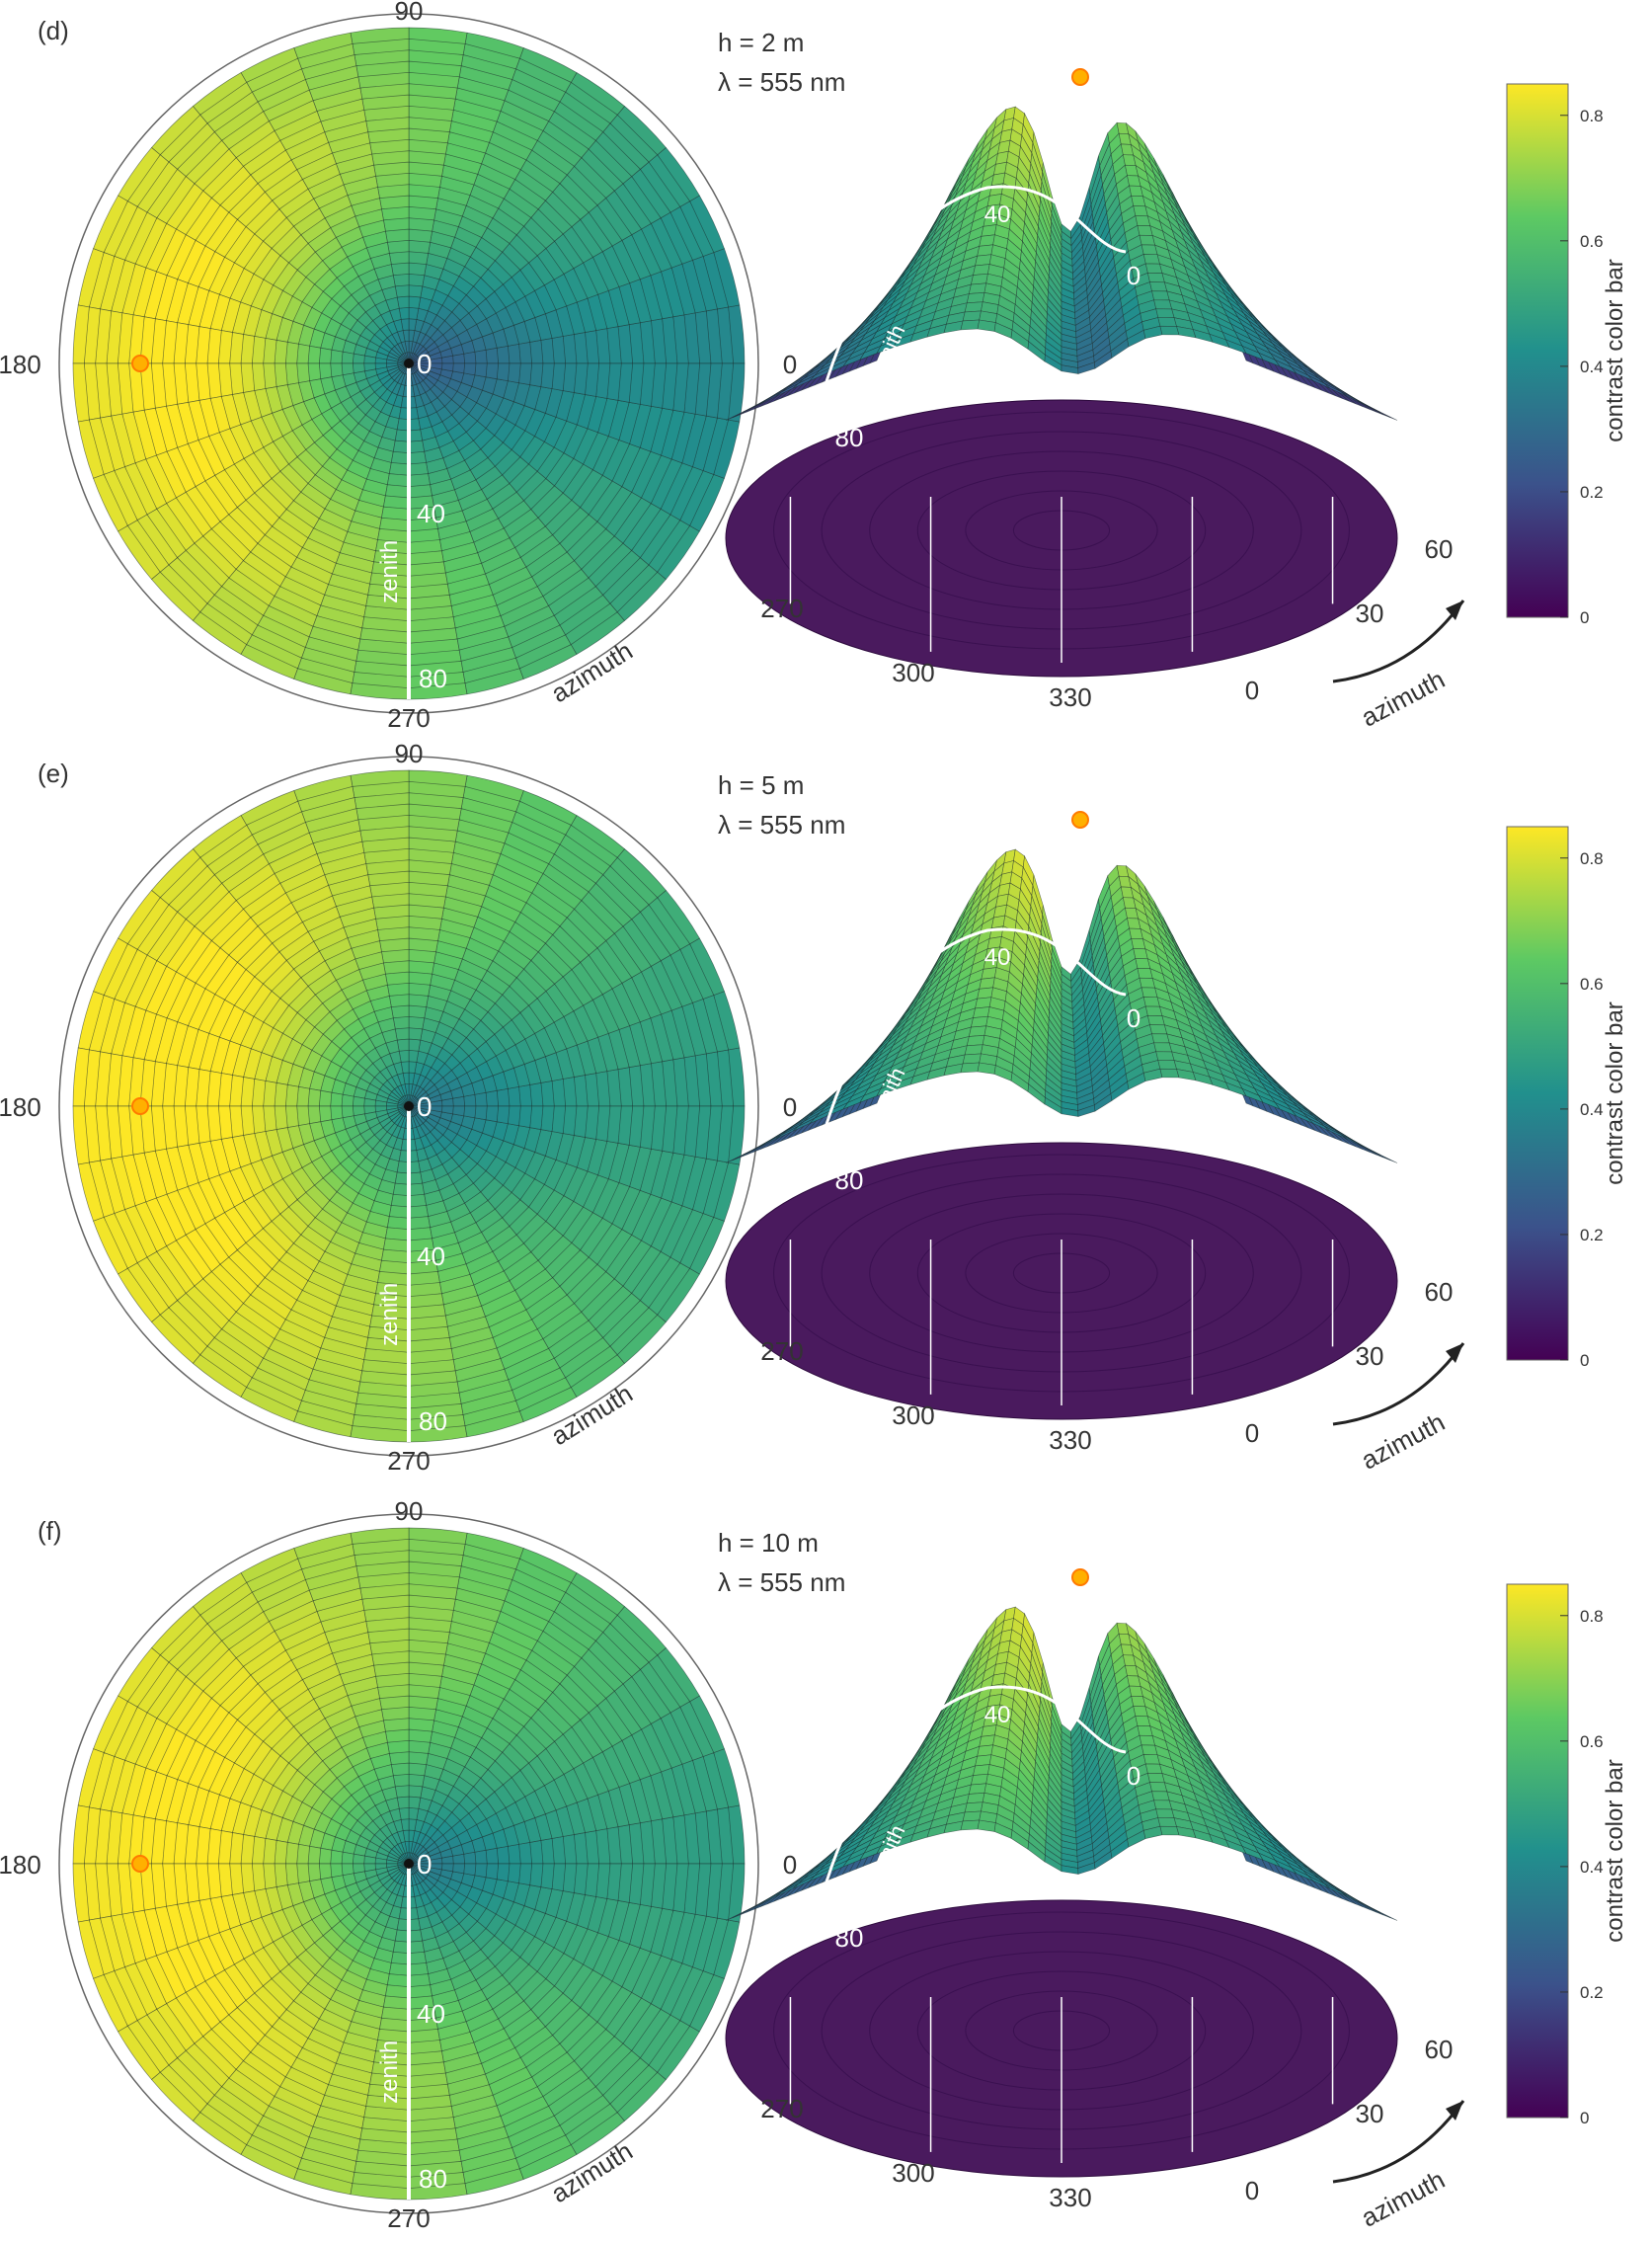 The image size is (1652, 2241). I want to click on height-label: h = 2 m, so click(761, 42).